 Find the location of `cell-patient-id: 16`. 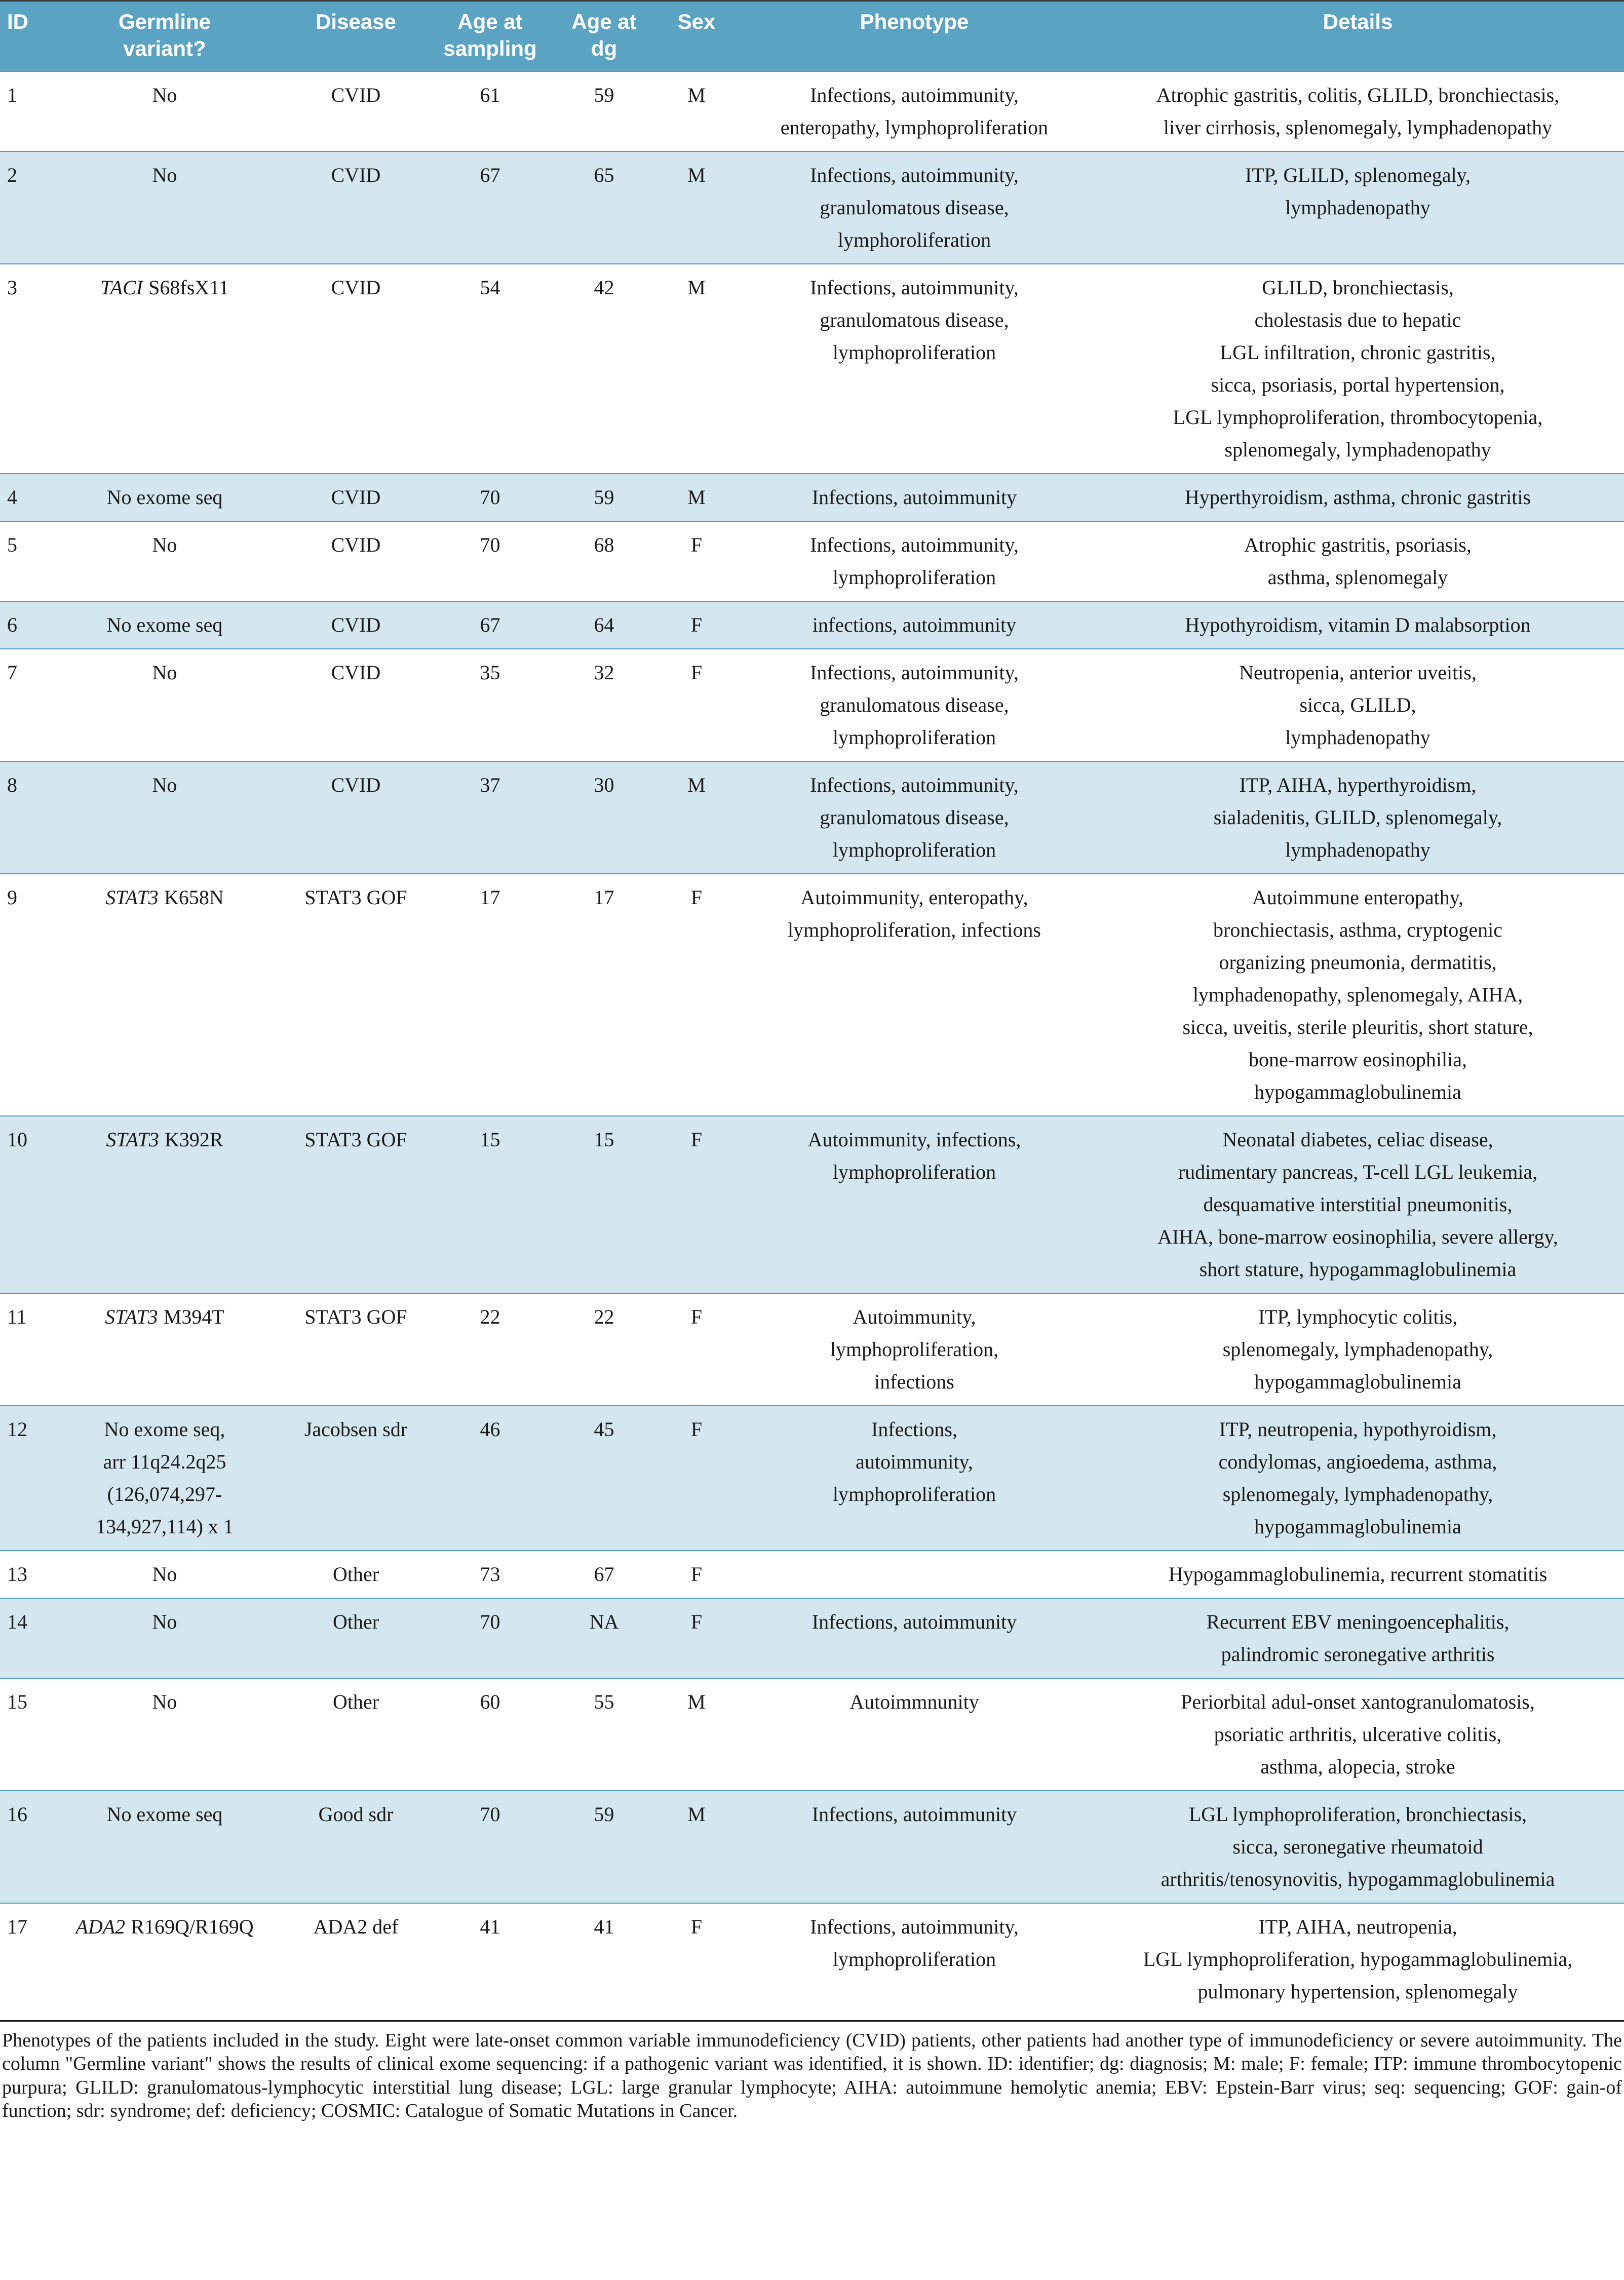

cell-patient-id: 16 is located at coordinates (23, 1846).